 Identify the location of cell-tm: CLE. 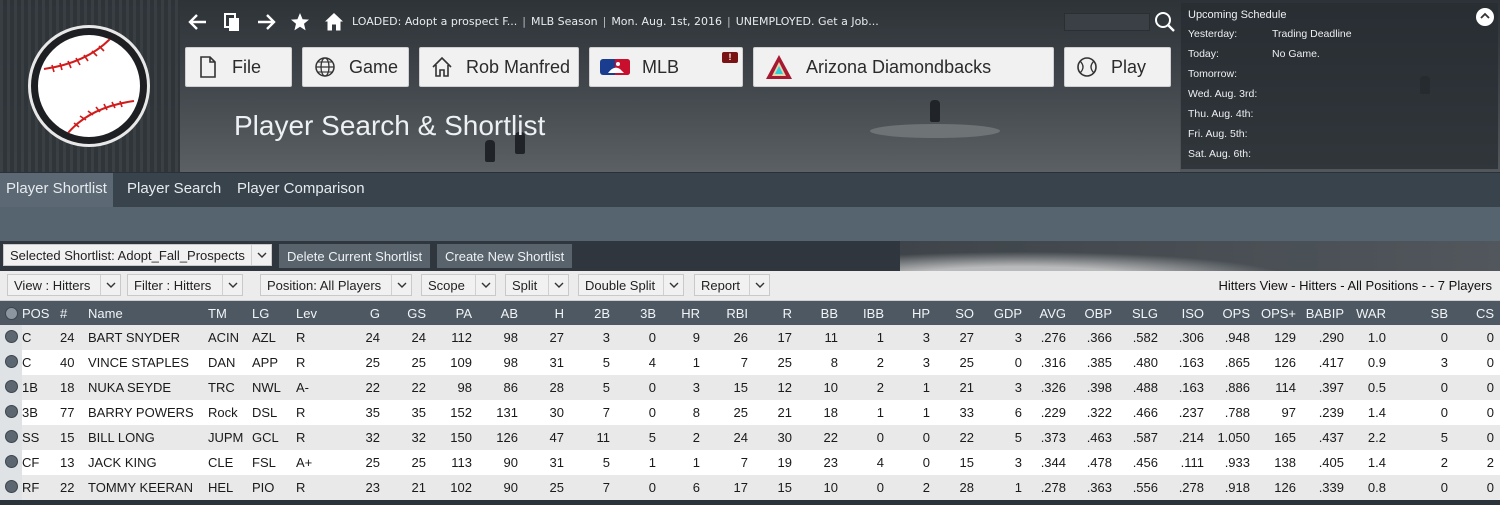
(221, 462).